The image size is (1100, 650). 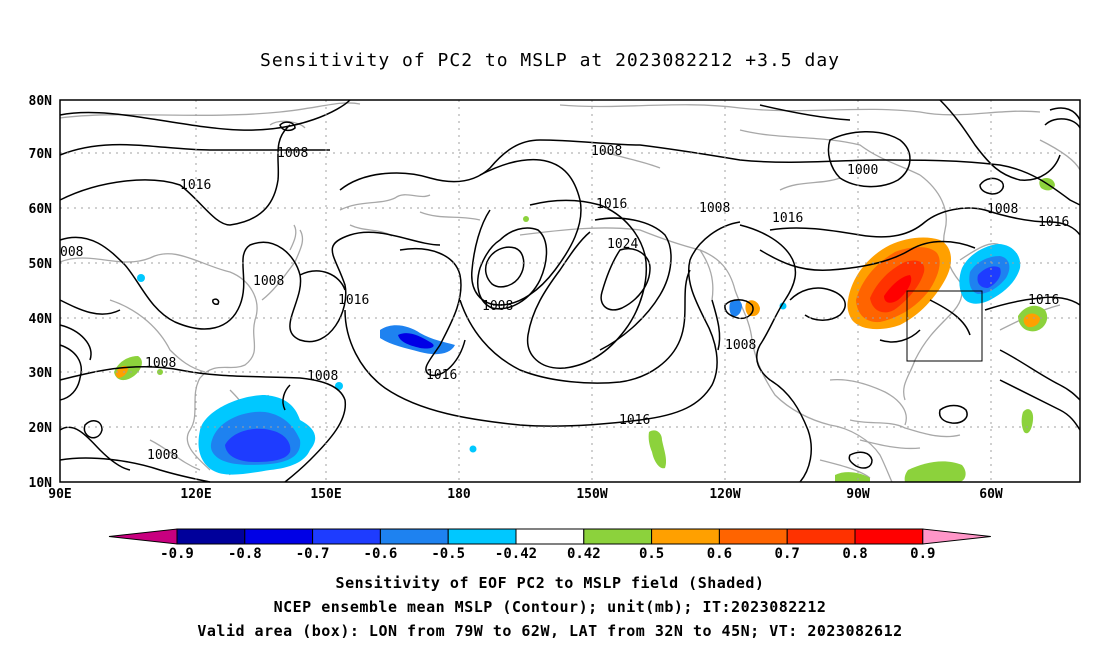 I want to click on colorbar-label: -0.6, so click(x=381, y=554).